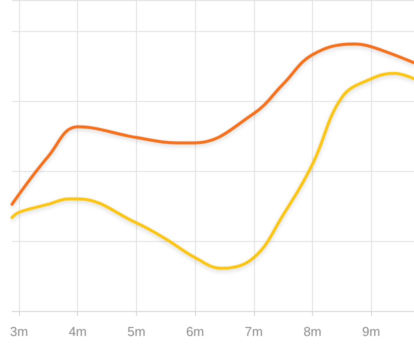 The width and height of the screenshot is (414, 355). What do you see at coordinates (136, 331) in the screenshot?
I see `x-tick-label: 5m` at bounding box center [136, 331].